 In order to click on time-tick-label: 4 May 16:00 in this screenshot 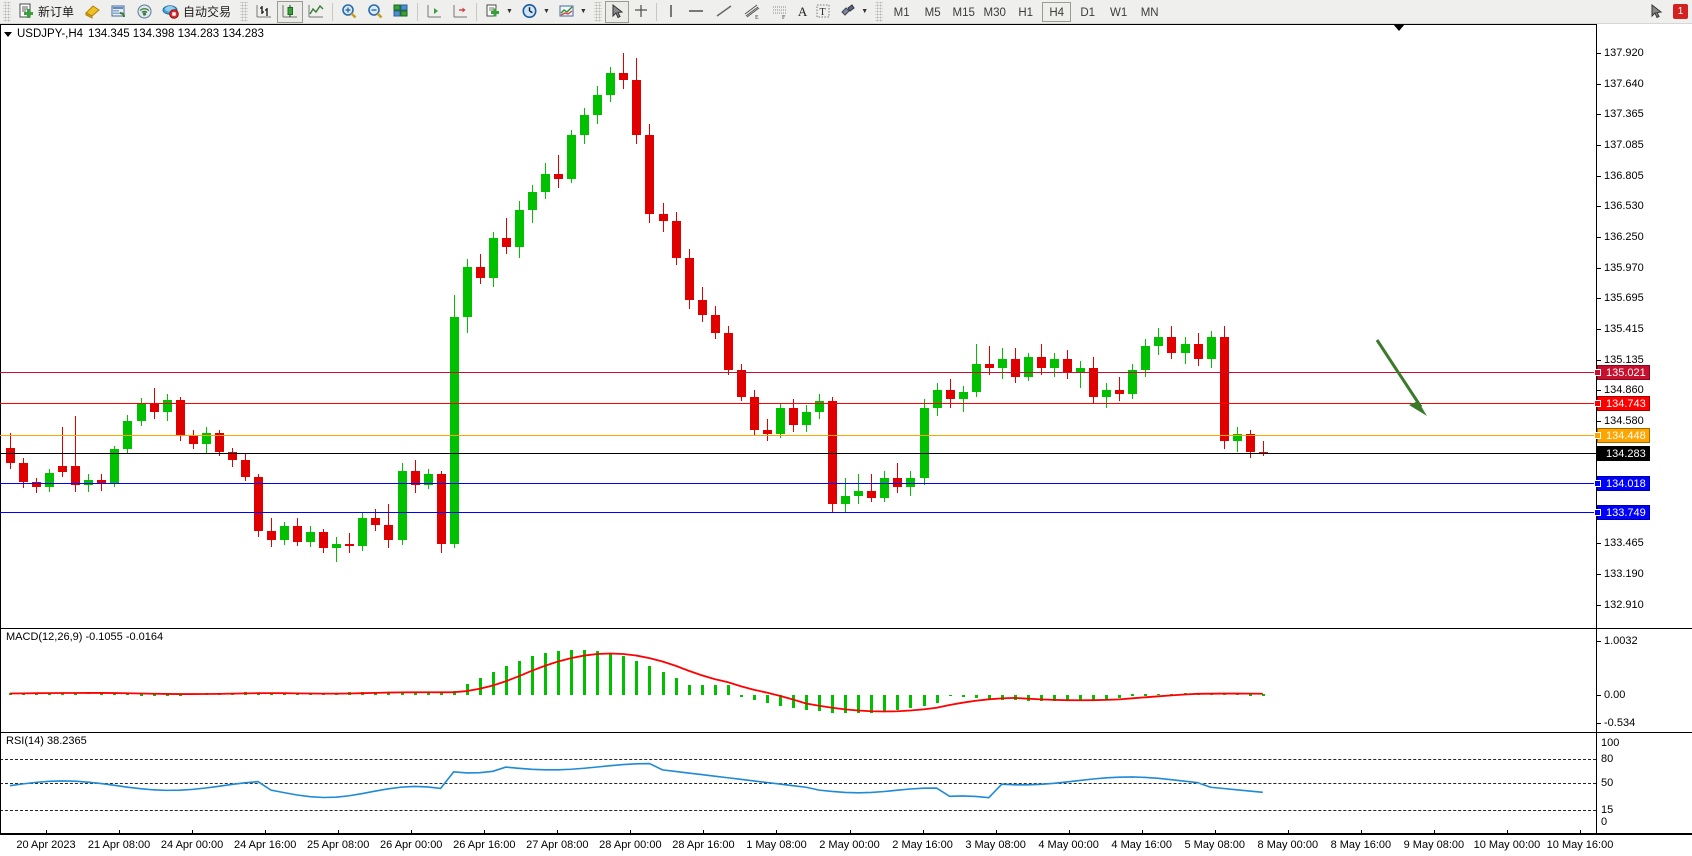, I will do `click(1141, 845)`.